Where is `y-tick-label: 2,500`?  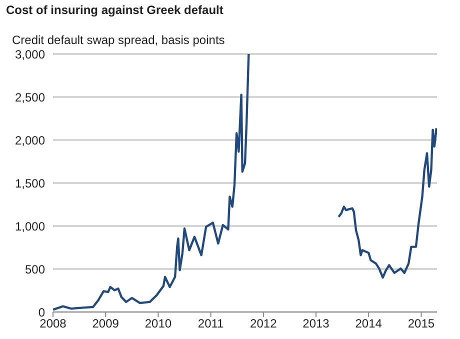
y-tick-label: 2,500 is located at coordinates (30, 97).